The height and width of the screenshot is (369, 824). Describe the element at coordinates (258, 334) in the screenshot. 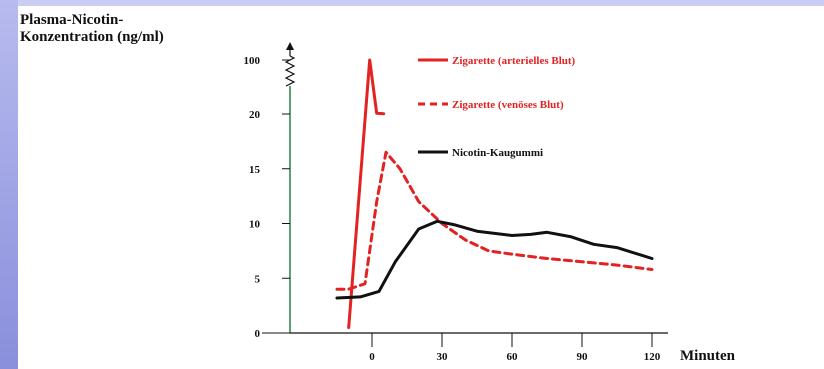

I see `y-tick-label: 0` at that location.